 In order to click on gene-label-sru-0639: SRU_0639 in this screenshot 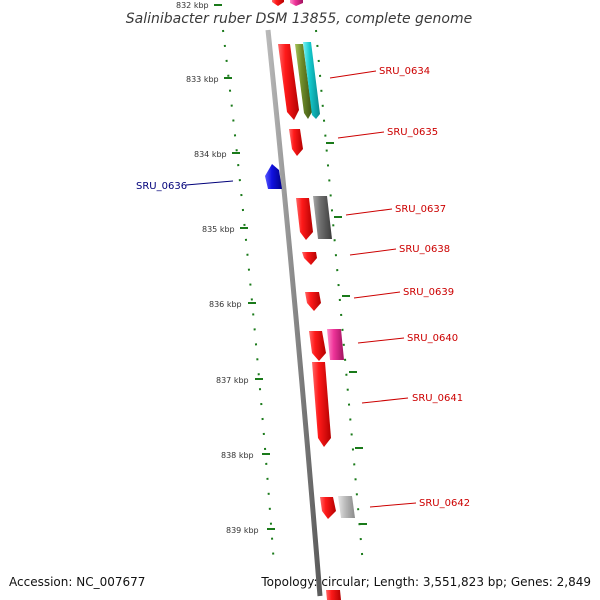, I will do `click(428, 292)`.